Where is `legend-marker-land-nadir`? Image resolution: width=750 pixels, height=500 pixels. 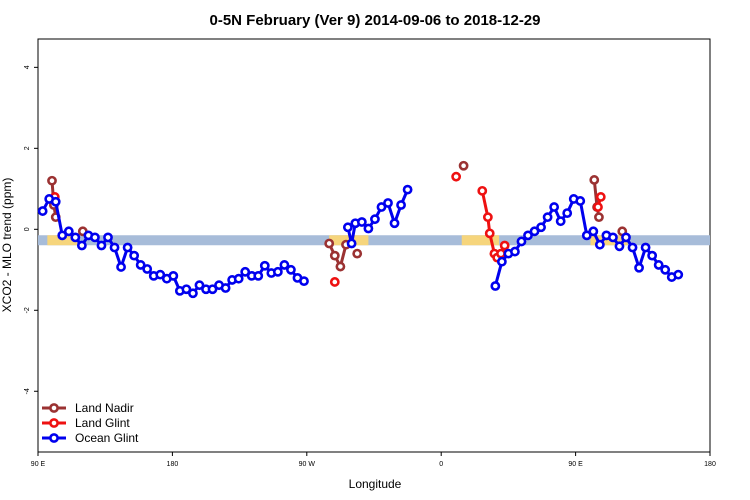 legend-marker-land-nadir is located at coordinates (54, 408).